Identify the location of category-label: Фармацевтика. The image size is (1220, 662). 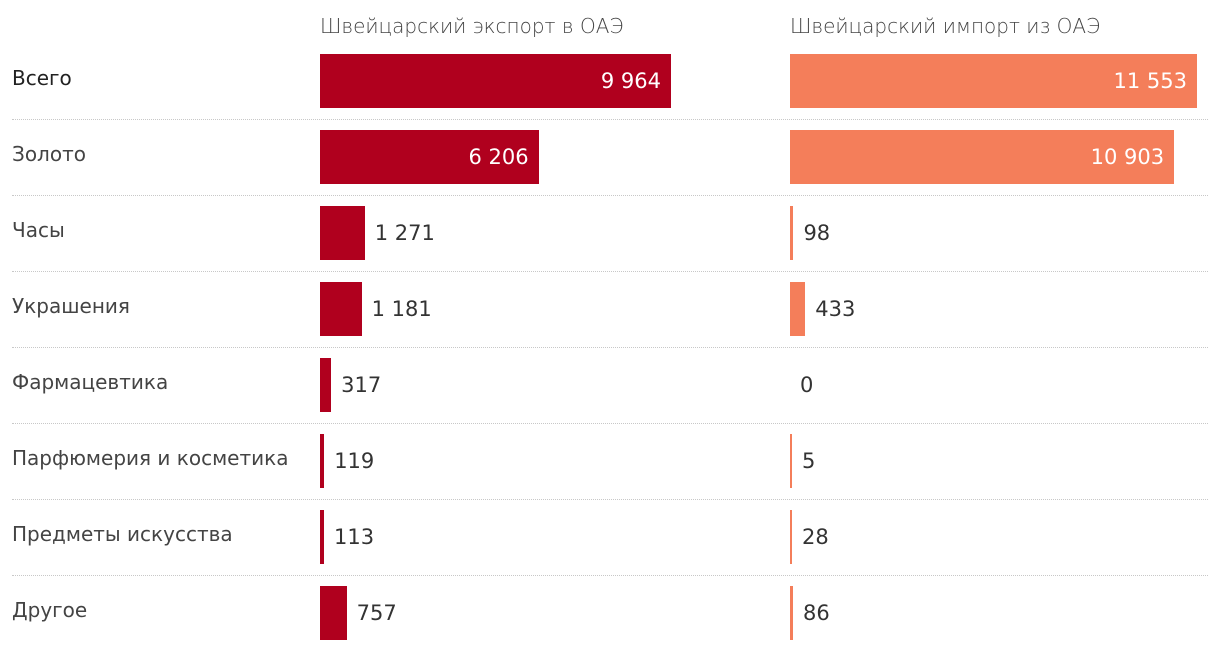
(90, 382).